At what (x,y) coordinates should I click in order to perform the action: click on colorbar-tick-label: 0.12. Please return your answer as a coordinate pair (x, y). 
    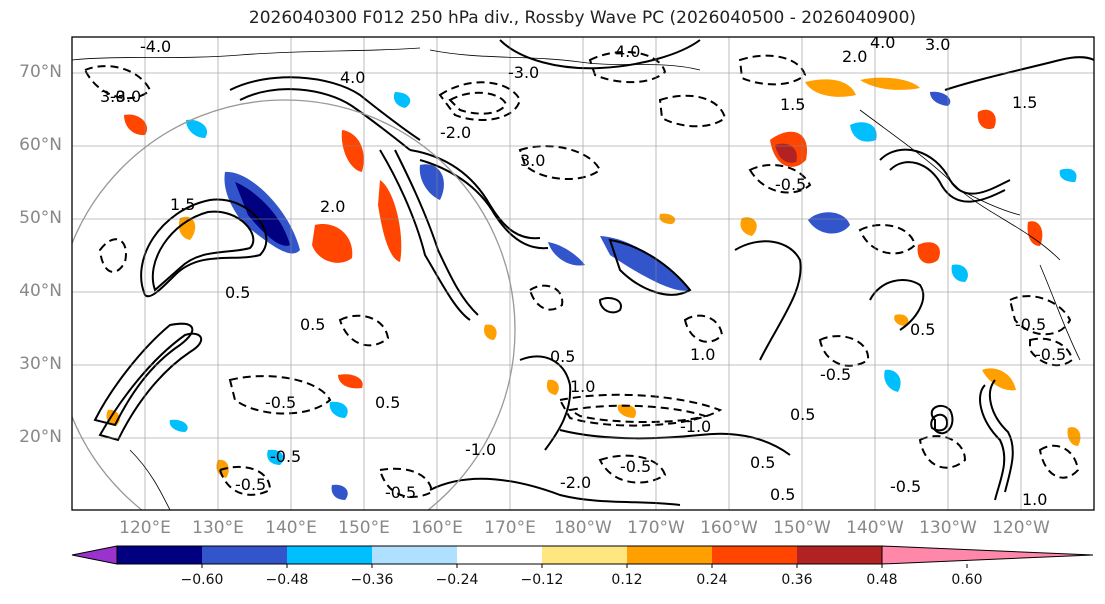
    Looking at the image, I should click on (627, 580).